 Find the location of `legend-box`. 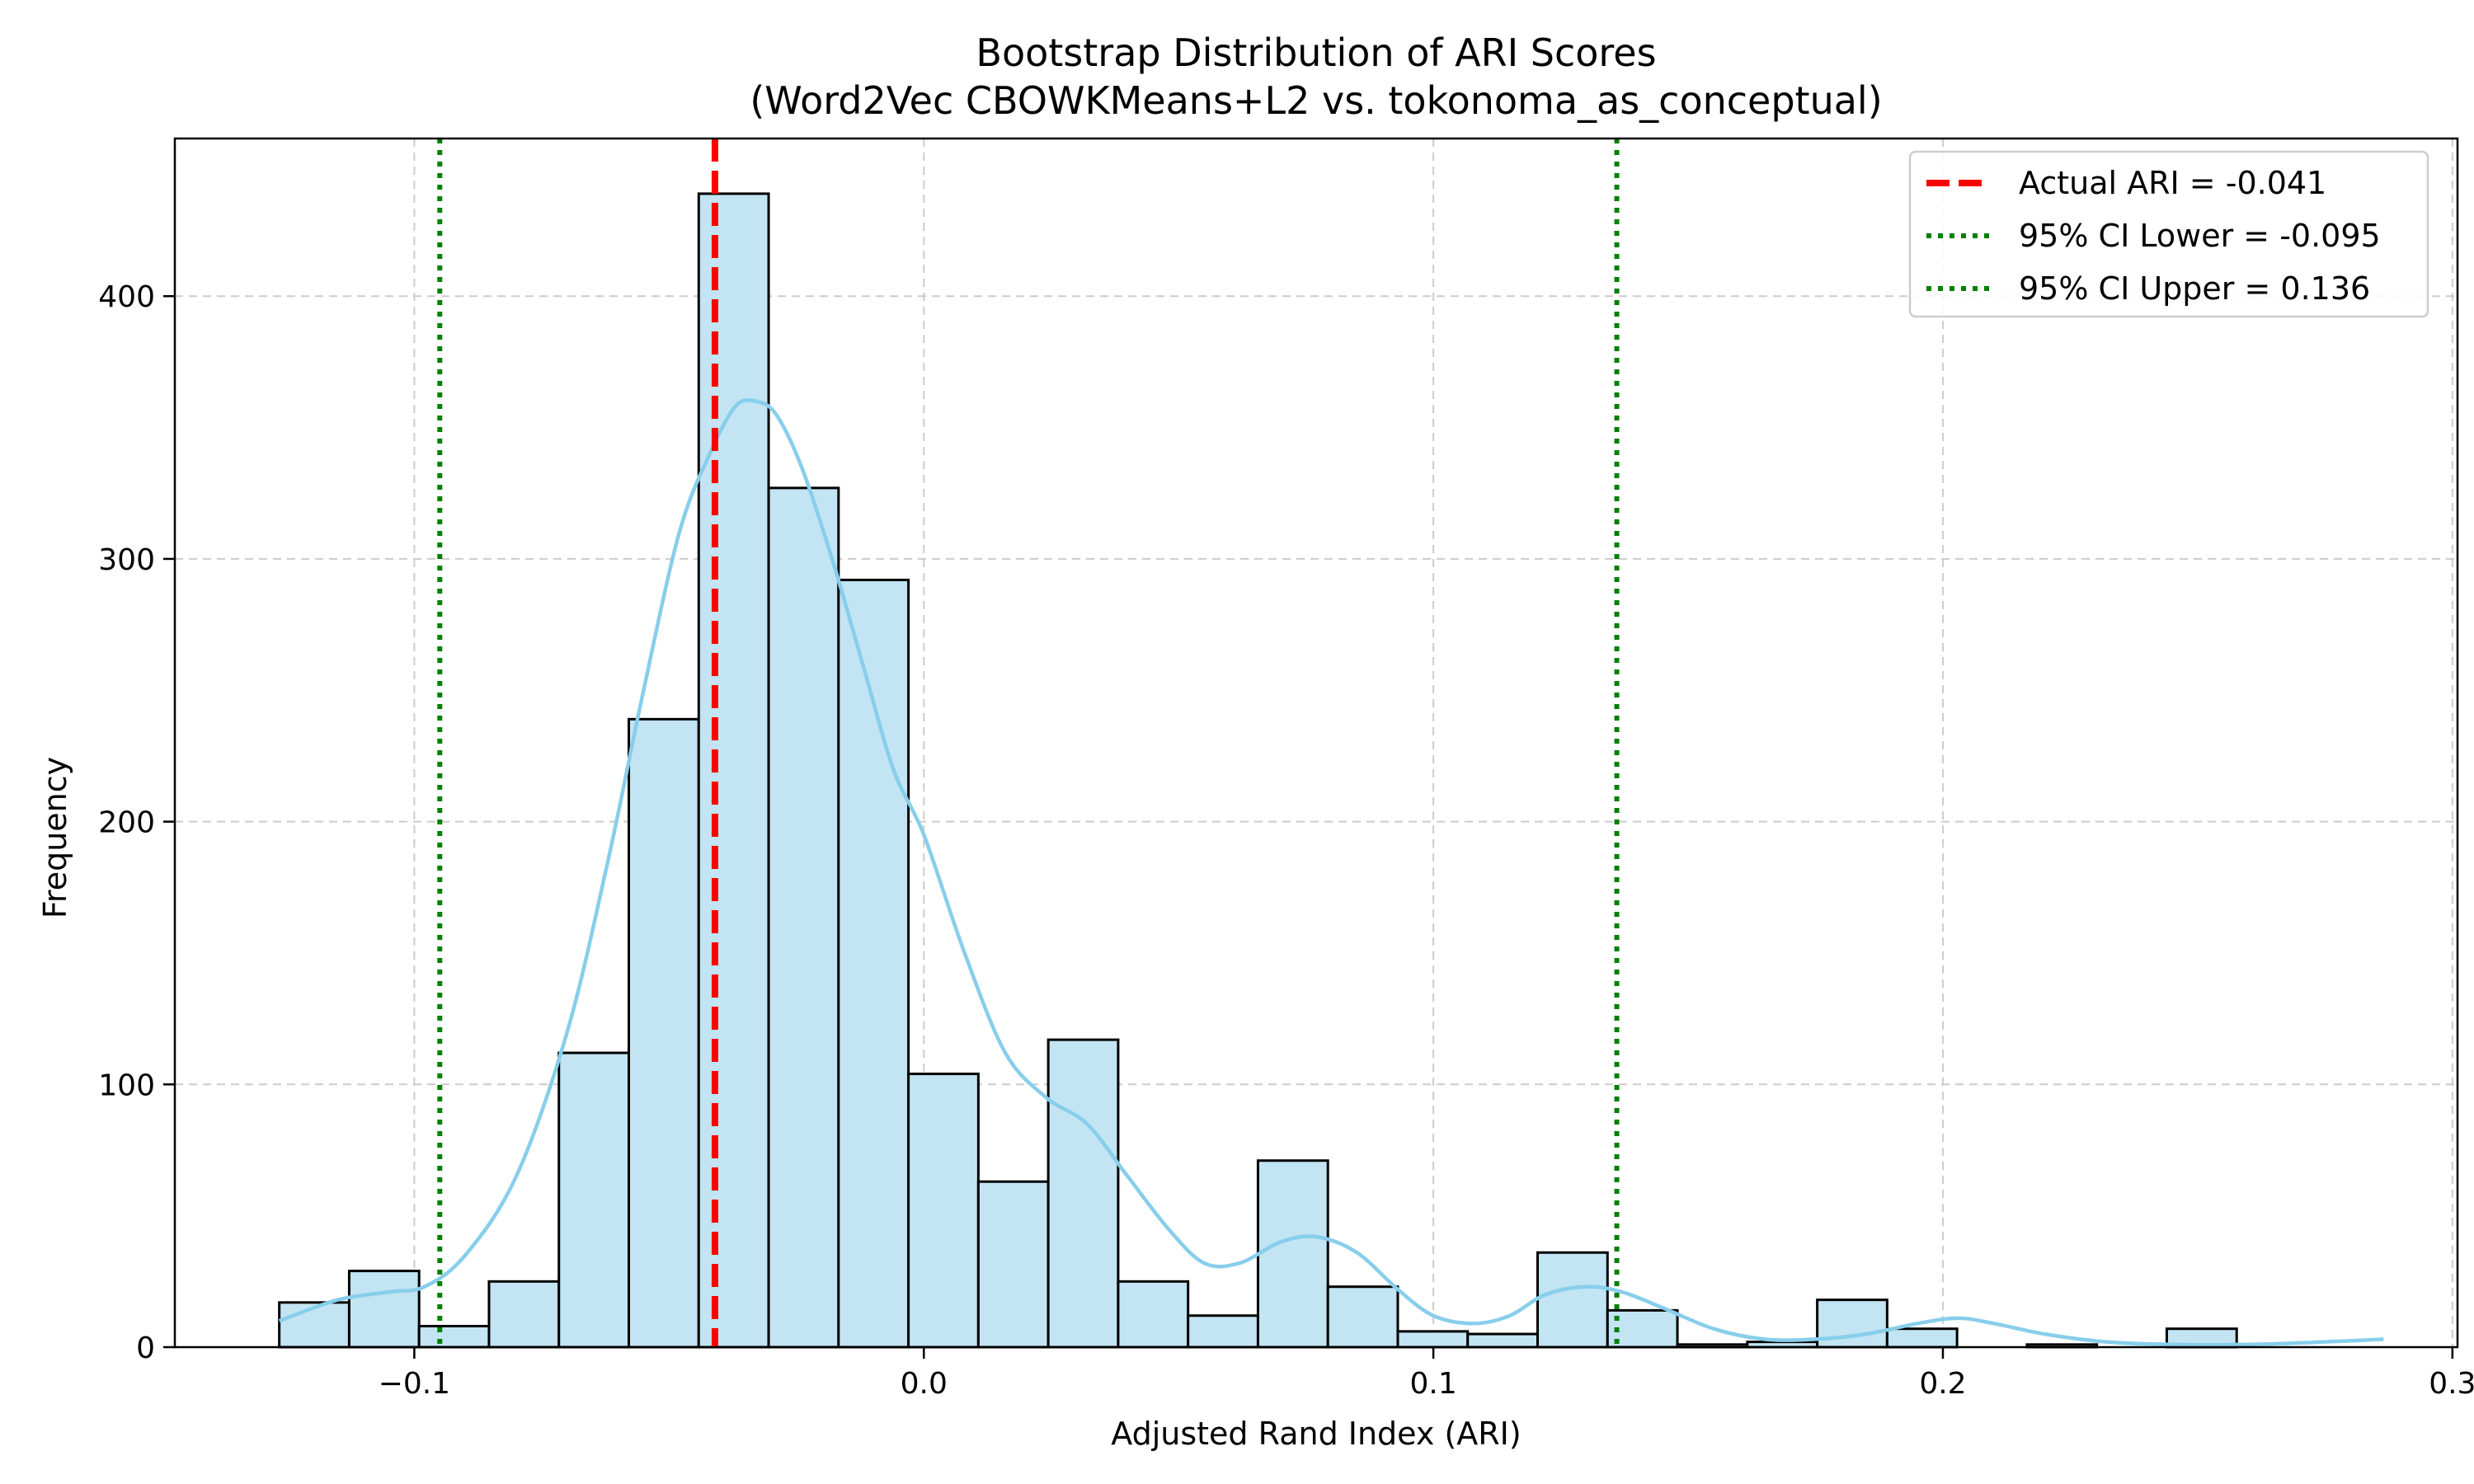

legend-box is located at coordinates (2168, 234).